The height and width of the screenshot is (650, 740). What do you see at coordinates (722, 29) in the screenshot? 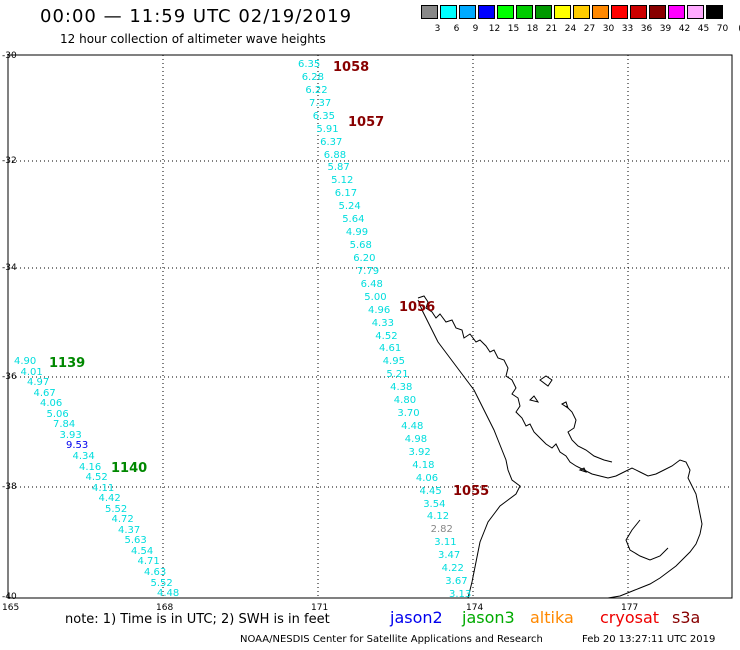
I see `legend-tick-label: 70` at bounding box center [722, 29].